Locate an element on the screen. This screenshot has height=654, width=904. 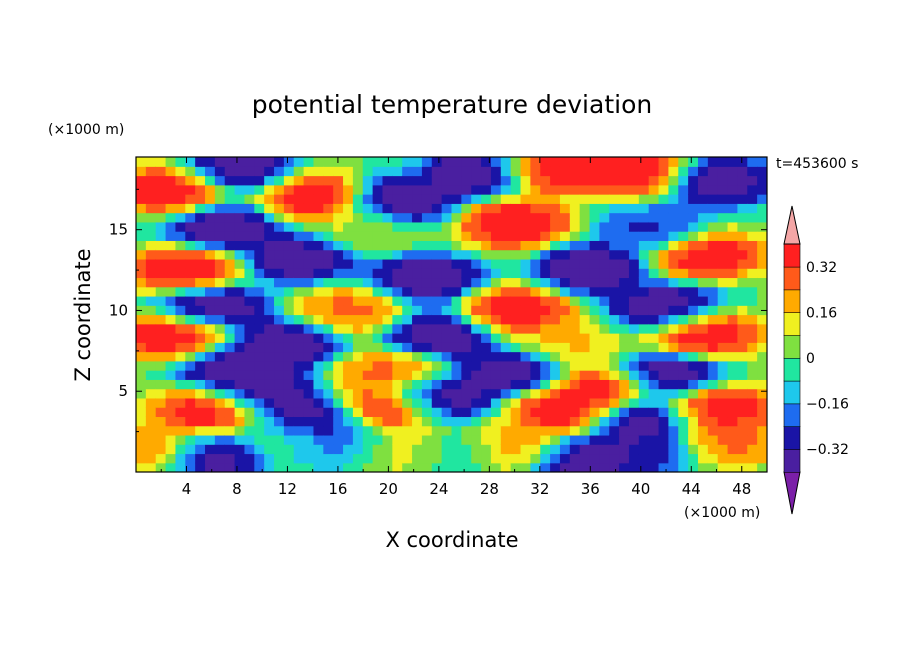
x-axis-unit: (×1000 m) is located at coordinates (722, 513).